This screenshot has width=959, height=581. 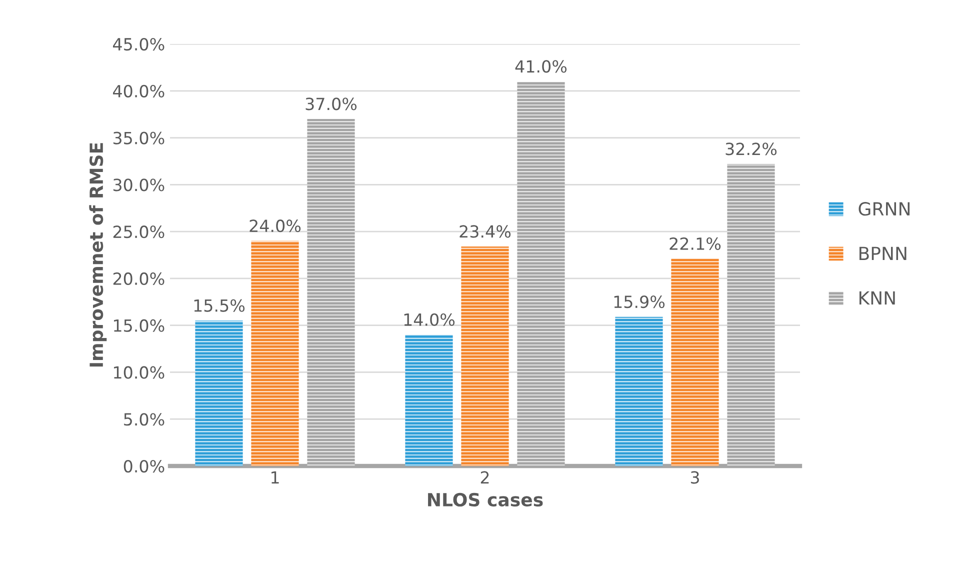 What do you see at coordinates (429, 319) in the screenshot?
I see `data-label: 14.0%` at bounding box center [429, 319].